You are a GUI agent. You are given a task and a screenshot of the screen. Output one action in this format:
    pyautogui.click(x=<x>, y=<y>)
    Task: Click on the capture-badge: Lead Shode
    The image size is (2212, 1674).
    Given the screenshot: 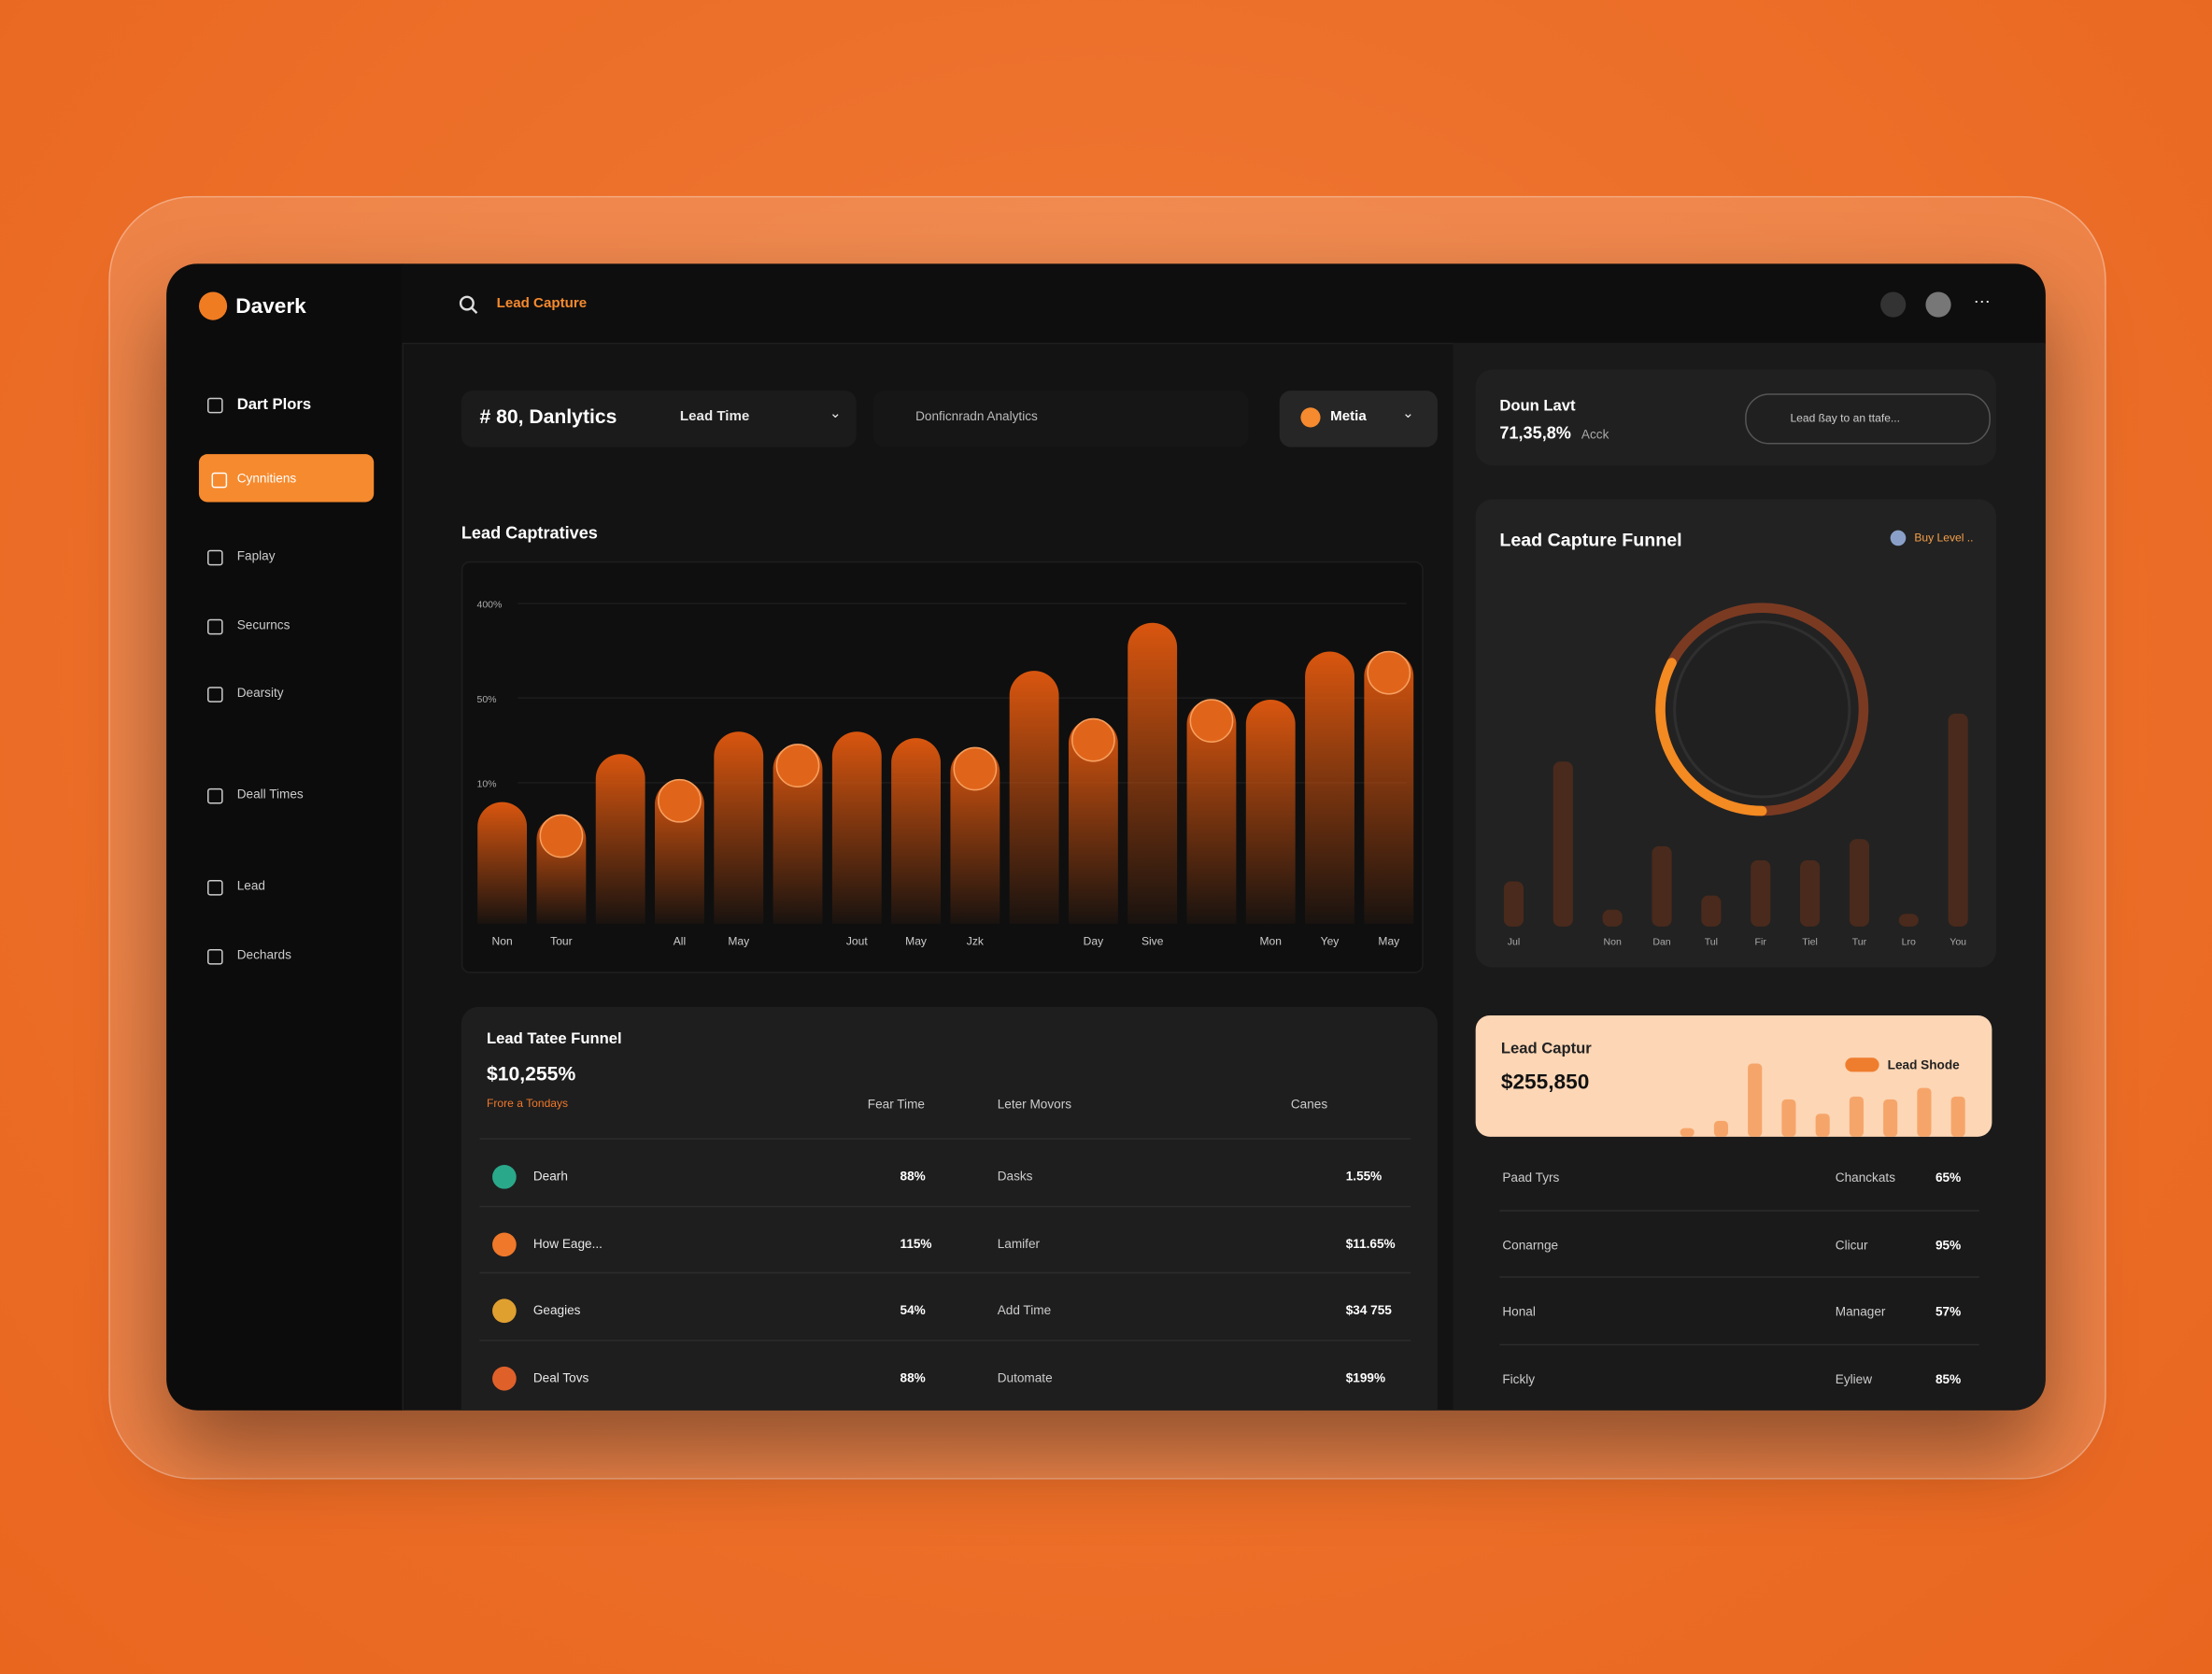 What is the action you would take?
    pyautogui.click(x=1924, y=1064)
    